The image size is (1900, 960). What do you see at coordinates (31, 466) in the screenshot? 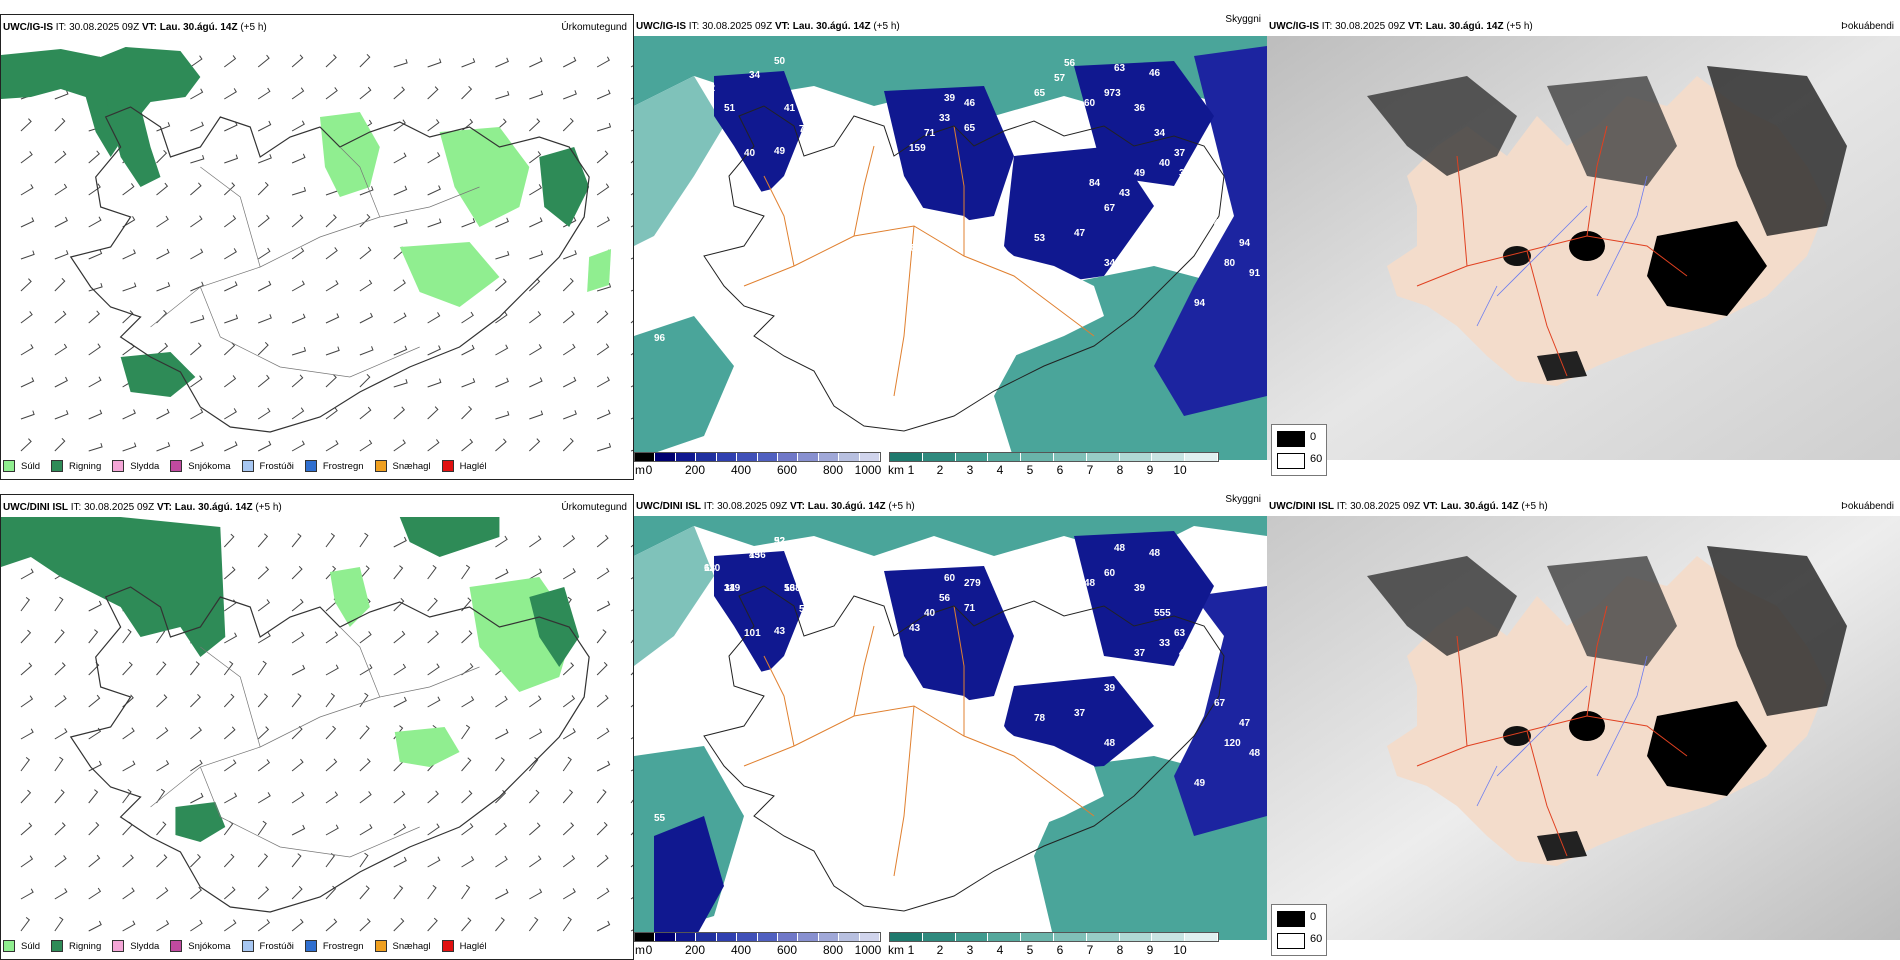
I see `legend-label: Súld` at bounding box center [31, 466].